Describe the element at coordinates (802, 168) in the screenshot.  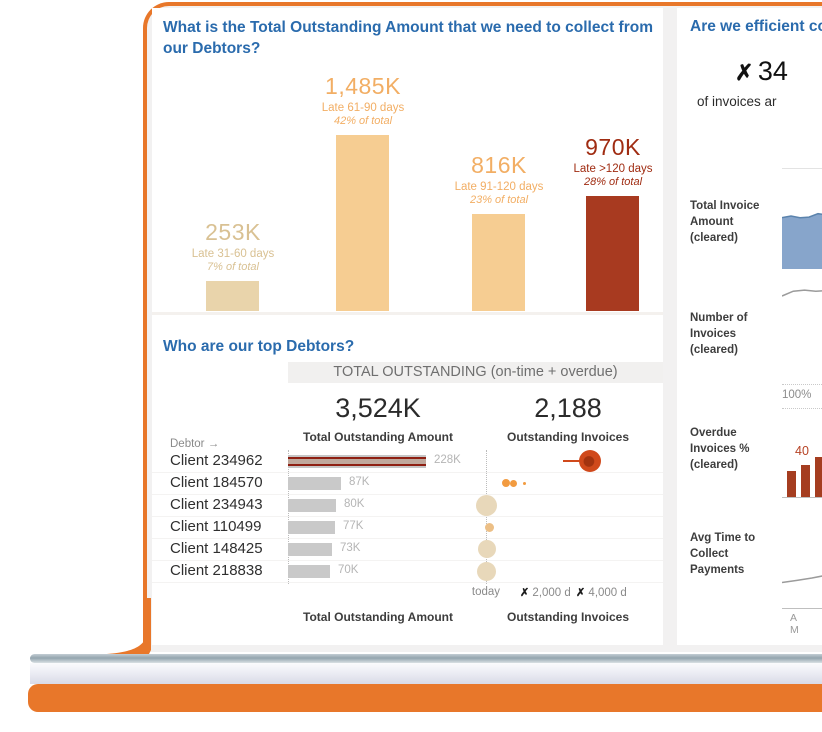
I see `row-divider` at that location.